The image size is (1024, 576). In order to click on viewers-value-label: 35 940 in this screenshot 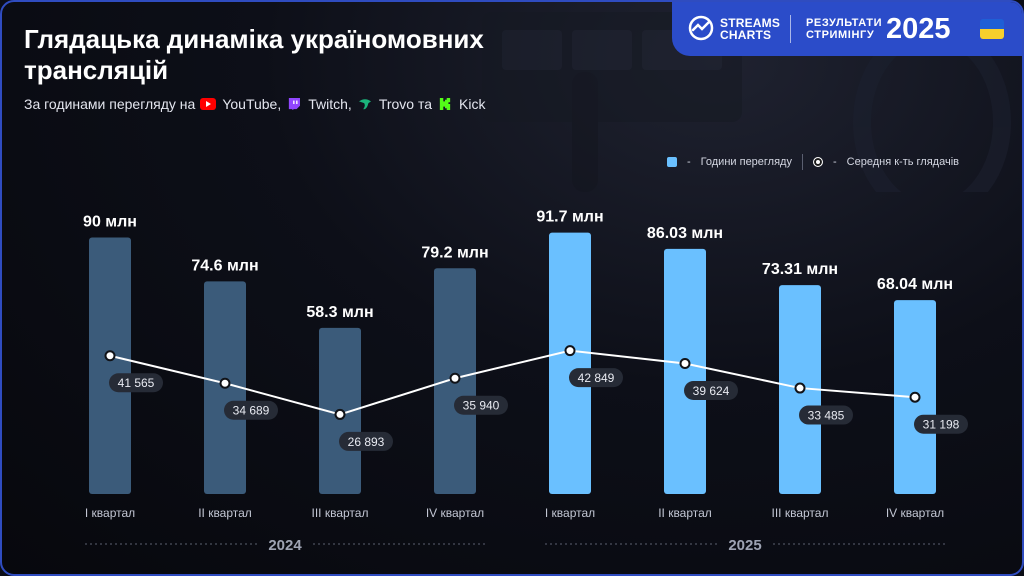, I will do `click(481, 406)`.